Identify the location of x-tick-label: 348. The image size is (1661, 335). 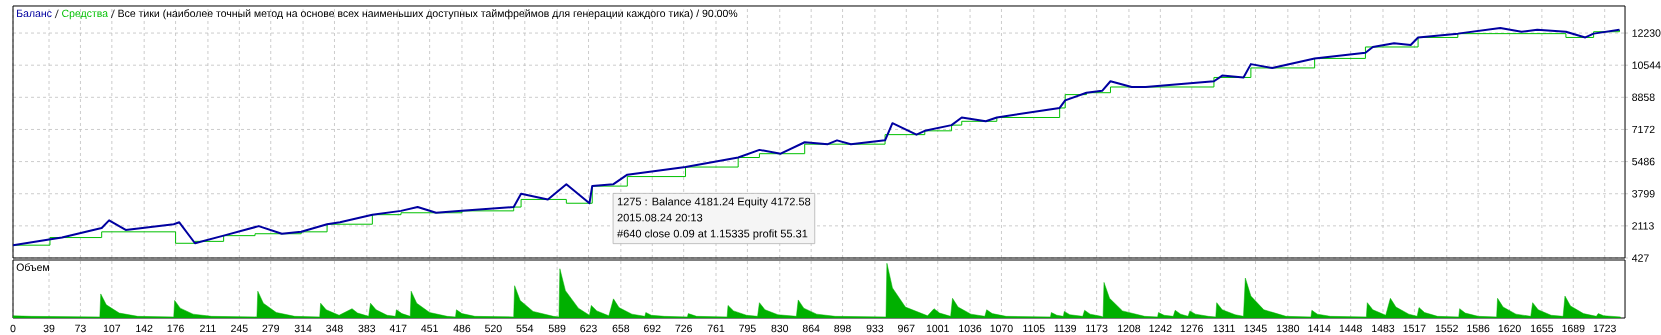
(334, 328).